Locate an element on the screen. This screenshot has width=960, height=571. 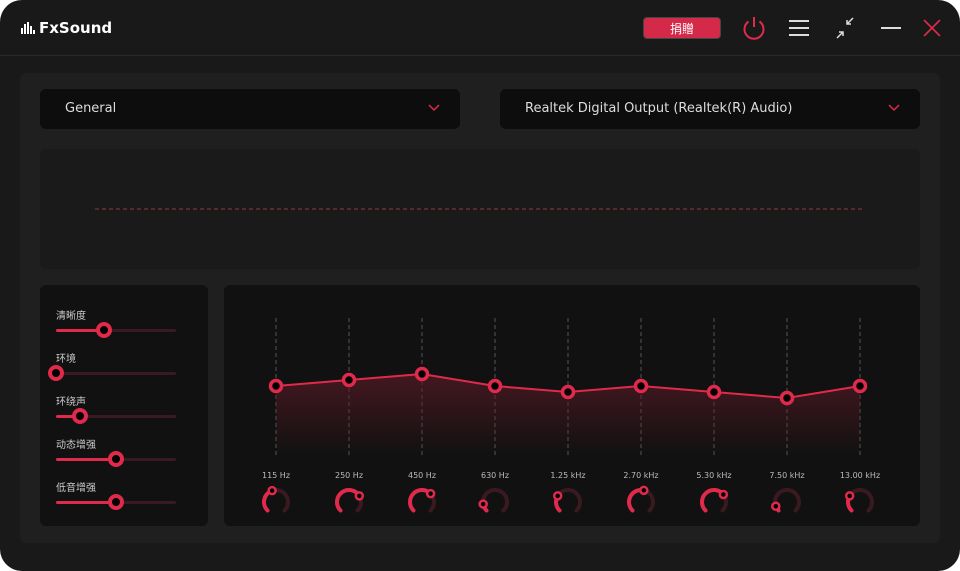
app-logo: FxSound is located at coordinates (66, 28).